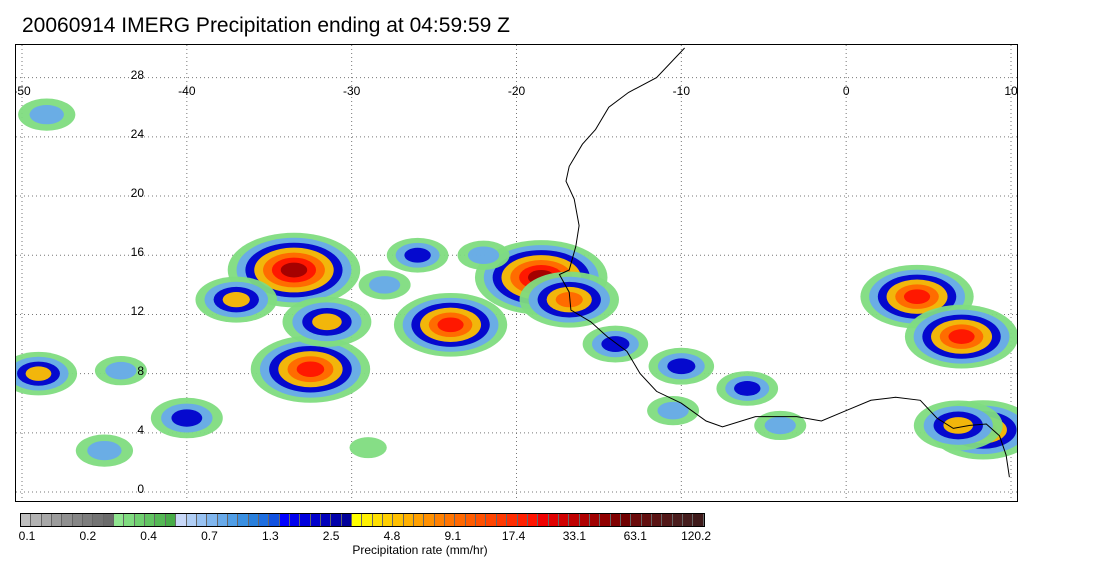  I want to click on longitude-tick-label: -50, so click(23, 91).